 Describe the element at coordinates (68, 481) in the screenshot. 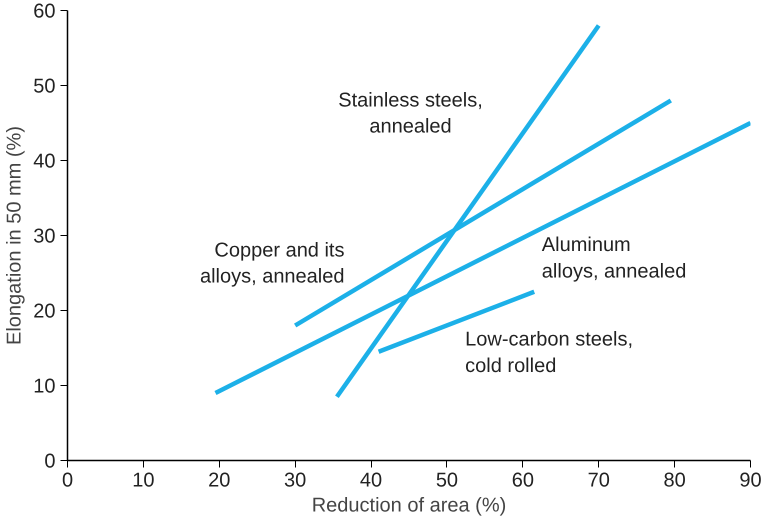

I see `x-tick-label: 0` at that location.